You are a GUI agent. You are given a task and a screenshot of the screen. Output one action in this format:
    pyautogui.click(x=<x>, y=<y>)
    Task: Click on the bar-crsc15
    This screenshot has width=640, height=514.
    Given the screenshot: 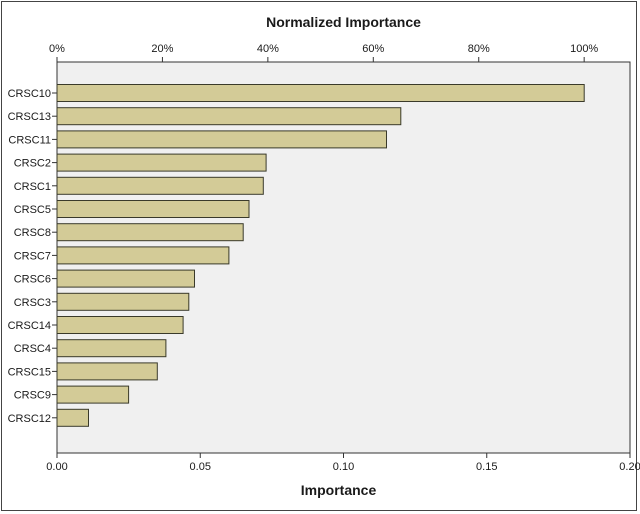 What is the action you would take?
    pyautogui.click(x=107, y=371)
    